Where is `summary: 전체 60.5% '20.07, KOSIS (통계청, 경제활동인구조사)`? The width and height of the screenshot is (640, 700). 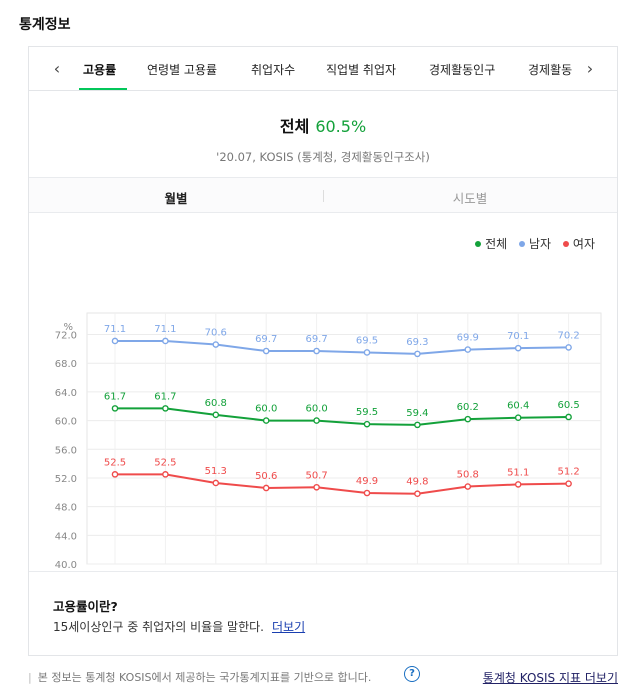 summary: 전체 60.5% '20.07, KOSIS (통계청, 경제활동인구조사) is located at coordinates (323, 134).